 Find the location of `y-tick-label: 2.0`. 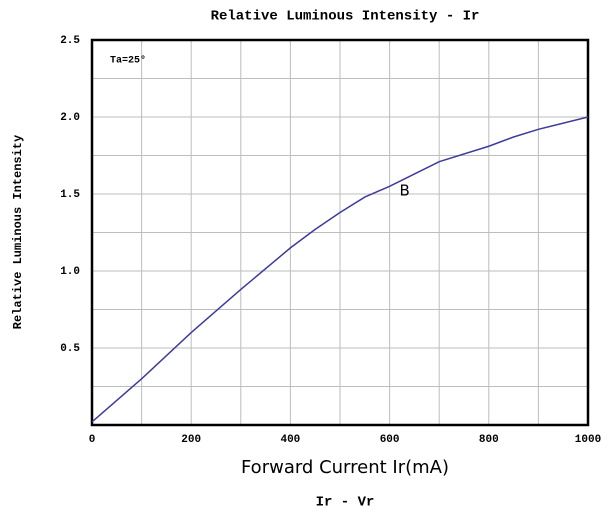

y-tick-label: 2.0 is located at coordinates (70, 118).